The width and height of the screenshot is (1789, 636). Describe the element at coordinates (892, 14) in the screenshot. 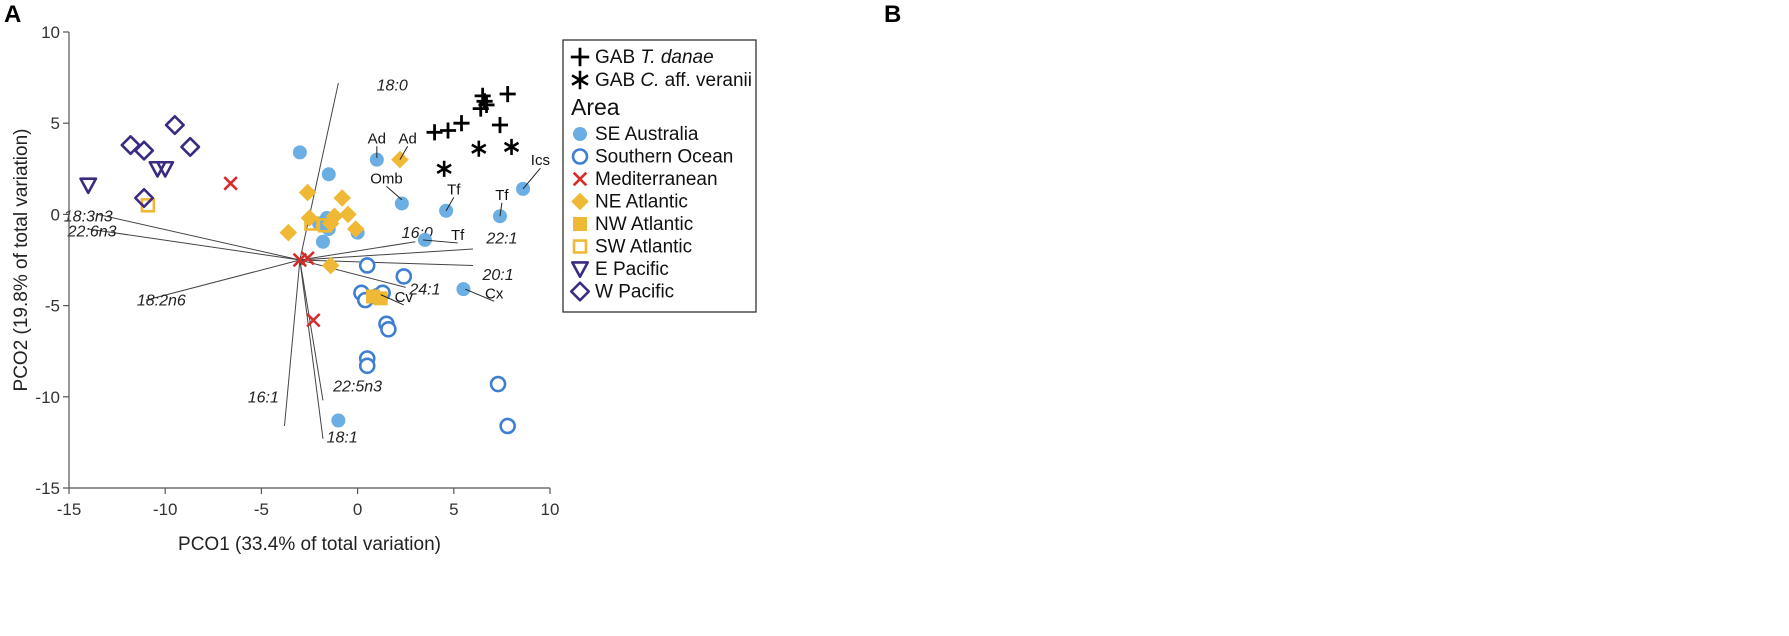

I see `panel-b: B` at that location.